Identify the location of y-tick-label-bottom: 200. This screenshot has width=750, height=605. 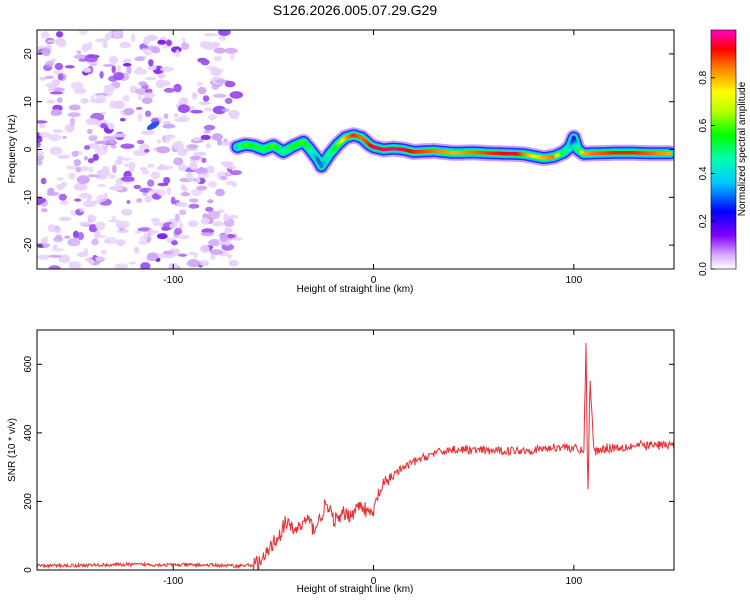
(28, 501).